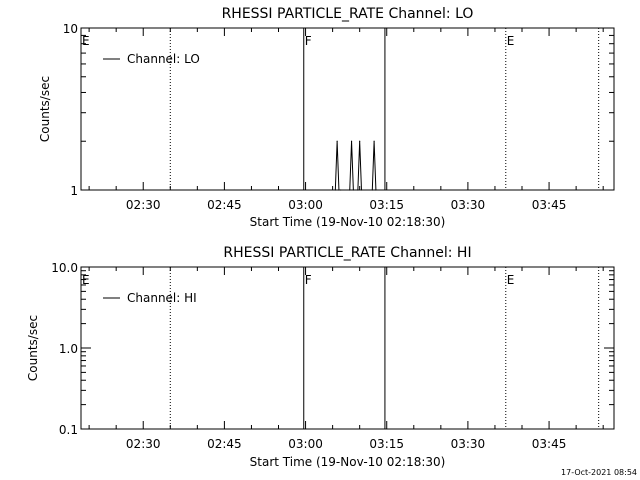  What do you see at coordinates (347, 253) in the screenshot?
I see `chart-title: RHESSI PARTICLE_RATE Channel: HI` at bounding box center [347, 253].